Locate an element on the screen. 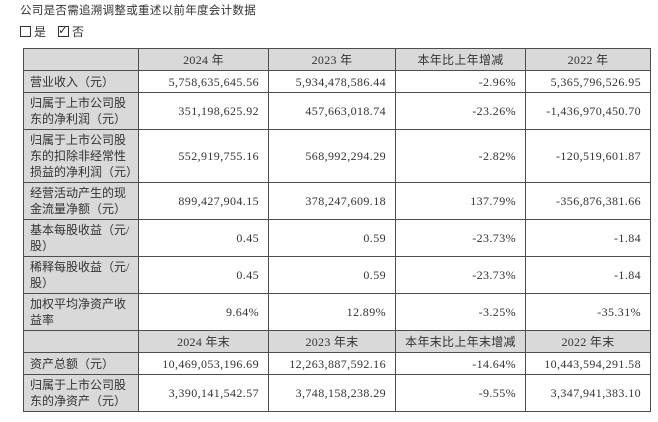  value-2024: 899,427,904.15 is located at coordinates (203, 201).